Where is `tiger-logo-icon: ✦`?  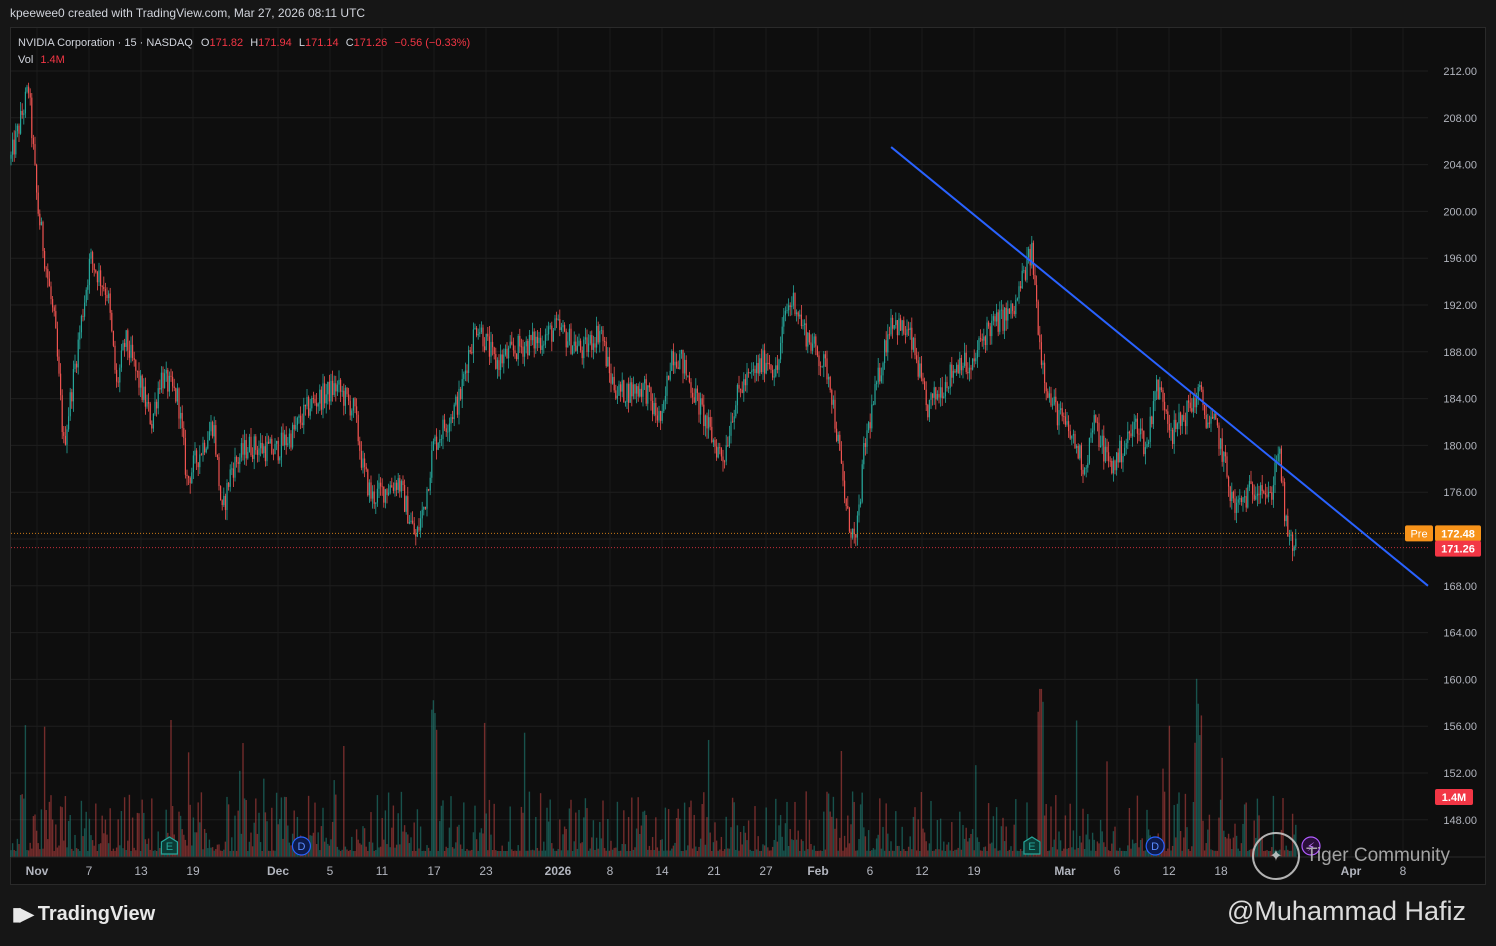
tiger-logo-icon: ✦ is located at coordinates (1276, 856).